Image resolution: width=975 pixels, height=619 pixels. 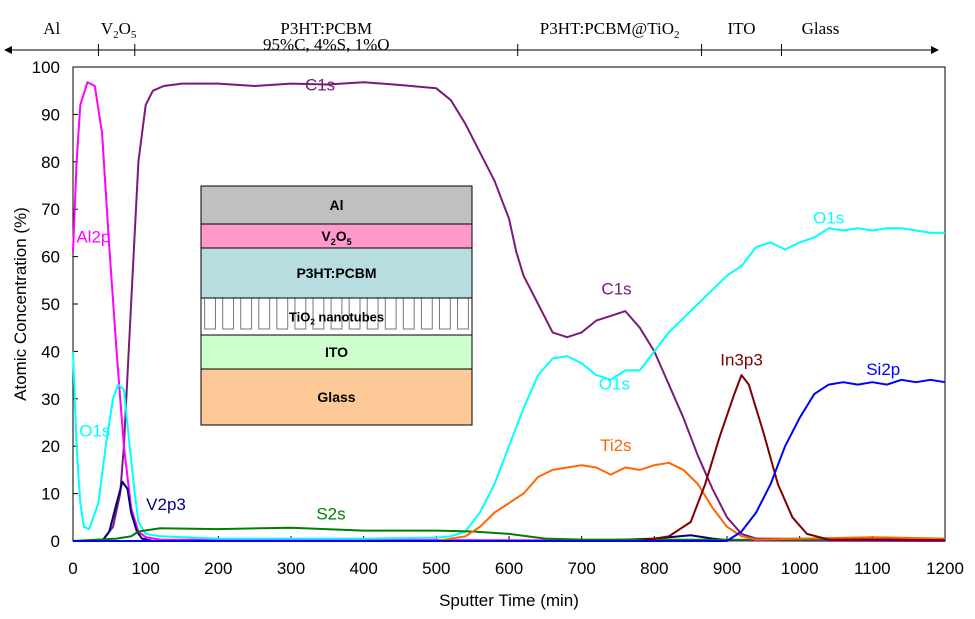 What do you see at coordinates (509, 511) in the screenshot?
I see `series-line-v2p3` at bounding box center [509, 511].